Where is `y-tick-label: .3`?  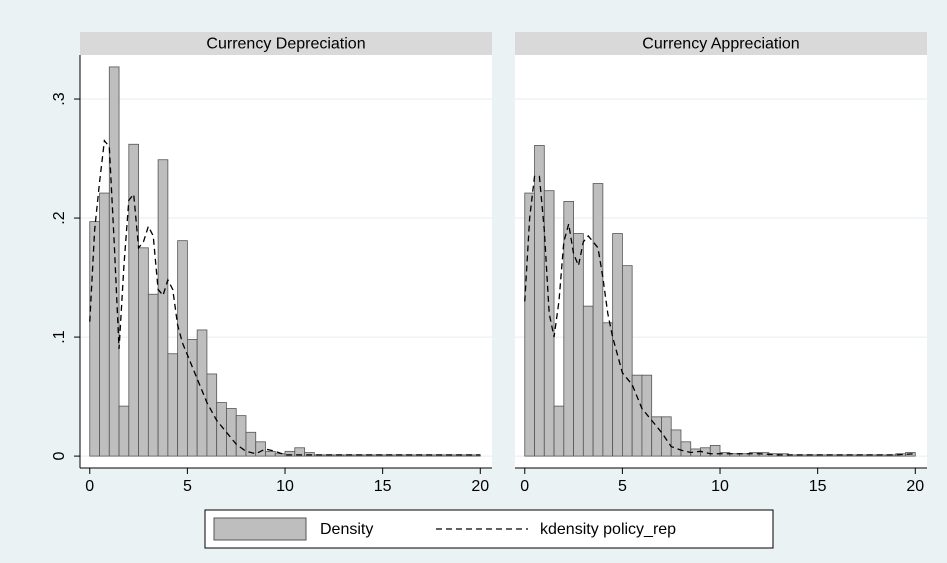
y-tick-label: .3 is located at coordinates (59, 98).